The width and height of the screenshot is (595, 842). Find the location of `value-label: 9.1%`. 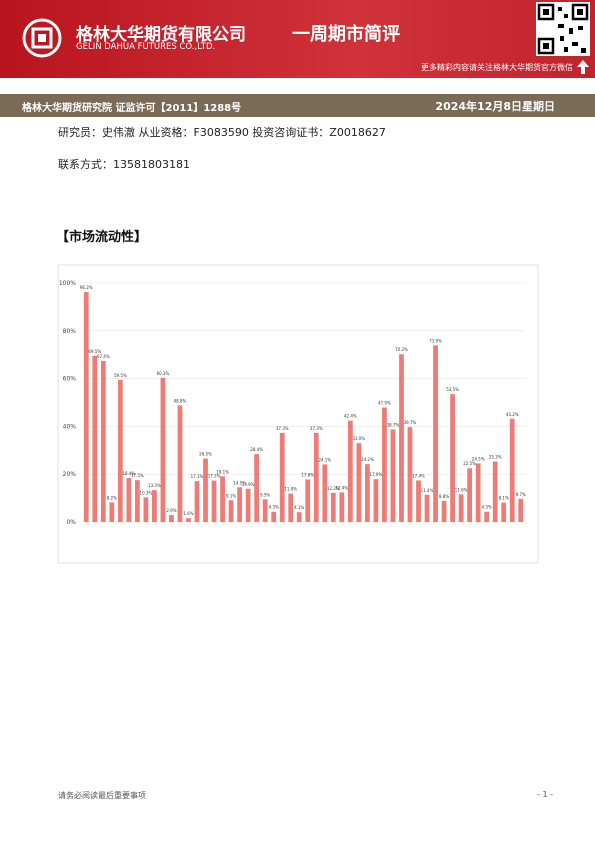

value-label: 9.1% is located at coordinates (231, 495).